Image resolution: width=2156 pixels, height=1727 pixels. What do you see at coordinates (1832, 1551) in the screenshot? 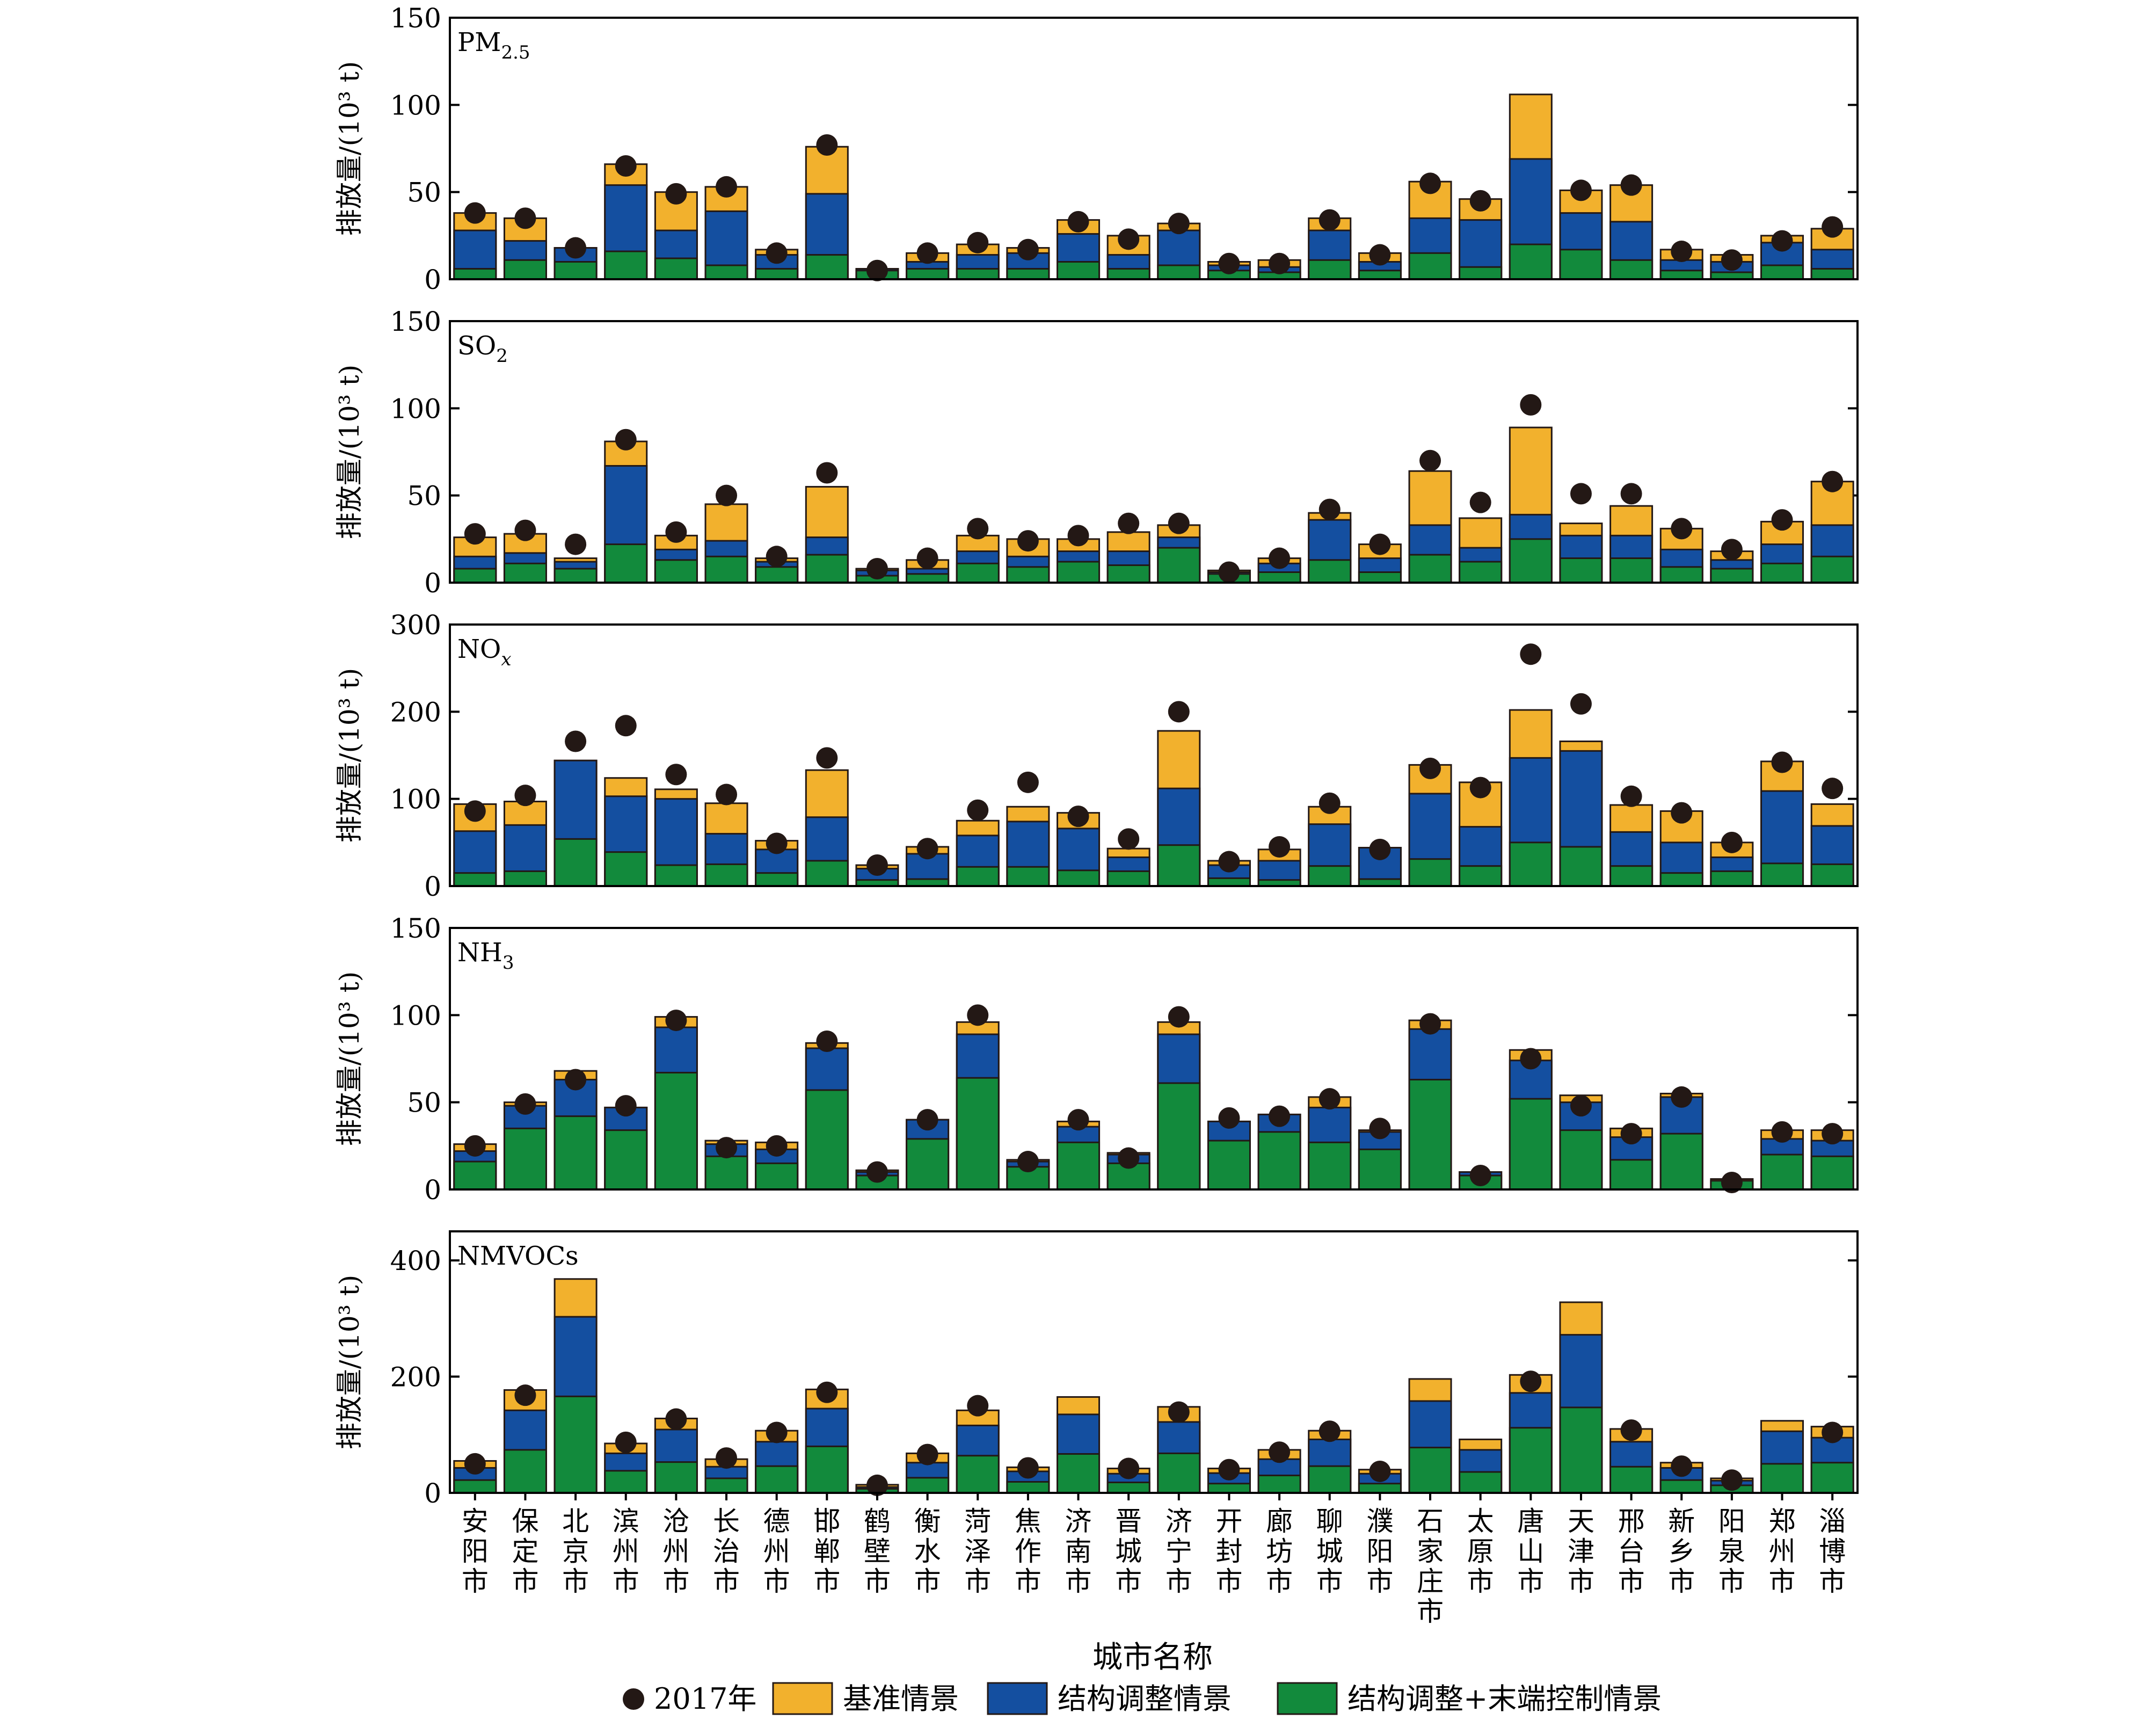
I see `x-tick-char: 博` at bounding box center [1832, 1551].